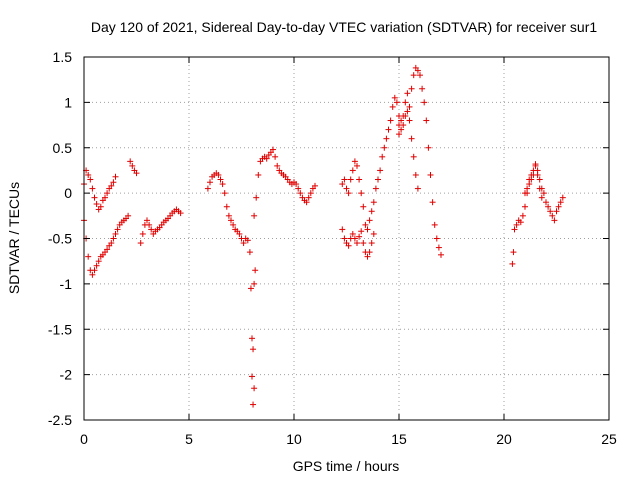 The image size is (640, 480). What do you see at coordinates (60, 420) in the screenshot?
I see `y-tick-label: -2.5` at bounding box center [60, 420].